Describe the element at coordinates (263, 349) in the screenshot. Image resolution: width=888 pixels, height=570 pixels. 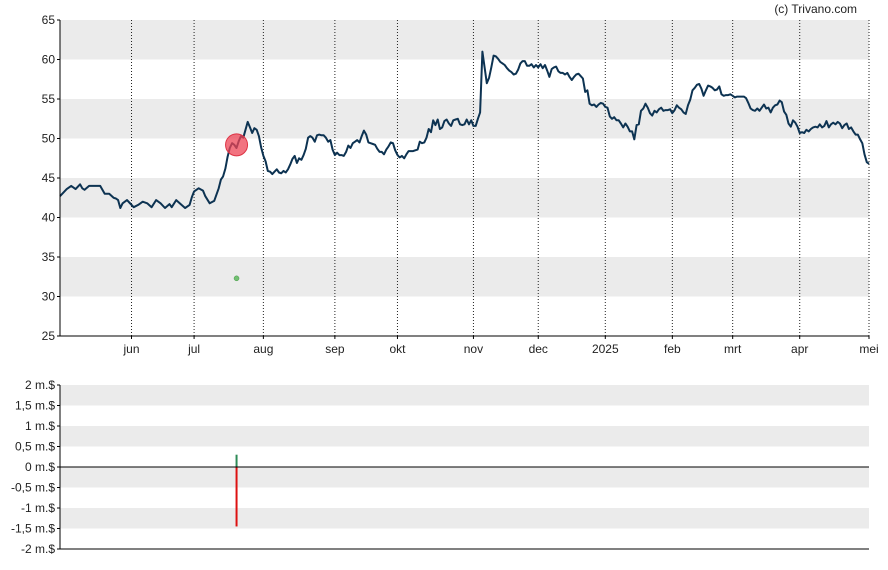
I see `x-tick-label: aug` at that location.